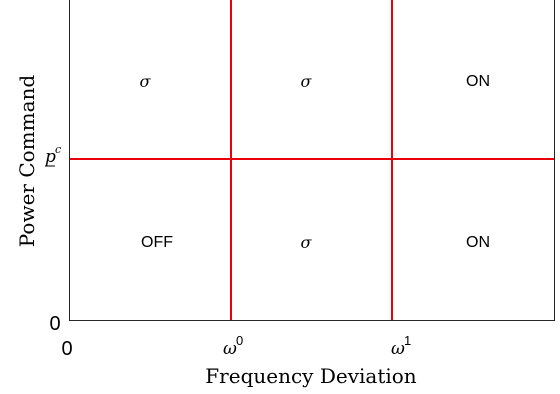 Image resolution: width=560 pixels, height=394 pixels. I want to click on x-tick-omega1-sup: 1, so click(407, 340).